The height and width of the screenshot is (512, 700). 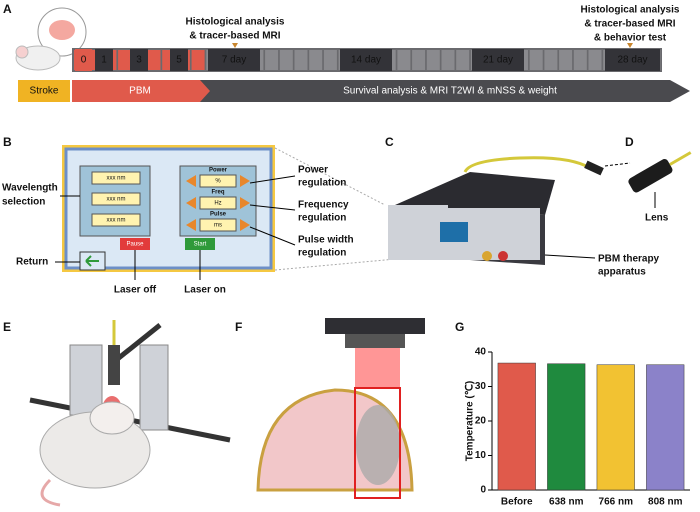 What do you see at coordinates (481, 421) in the screenshot?
I see `y-tick-label: 20` at bounding box center [481, 421].